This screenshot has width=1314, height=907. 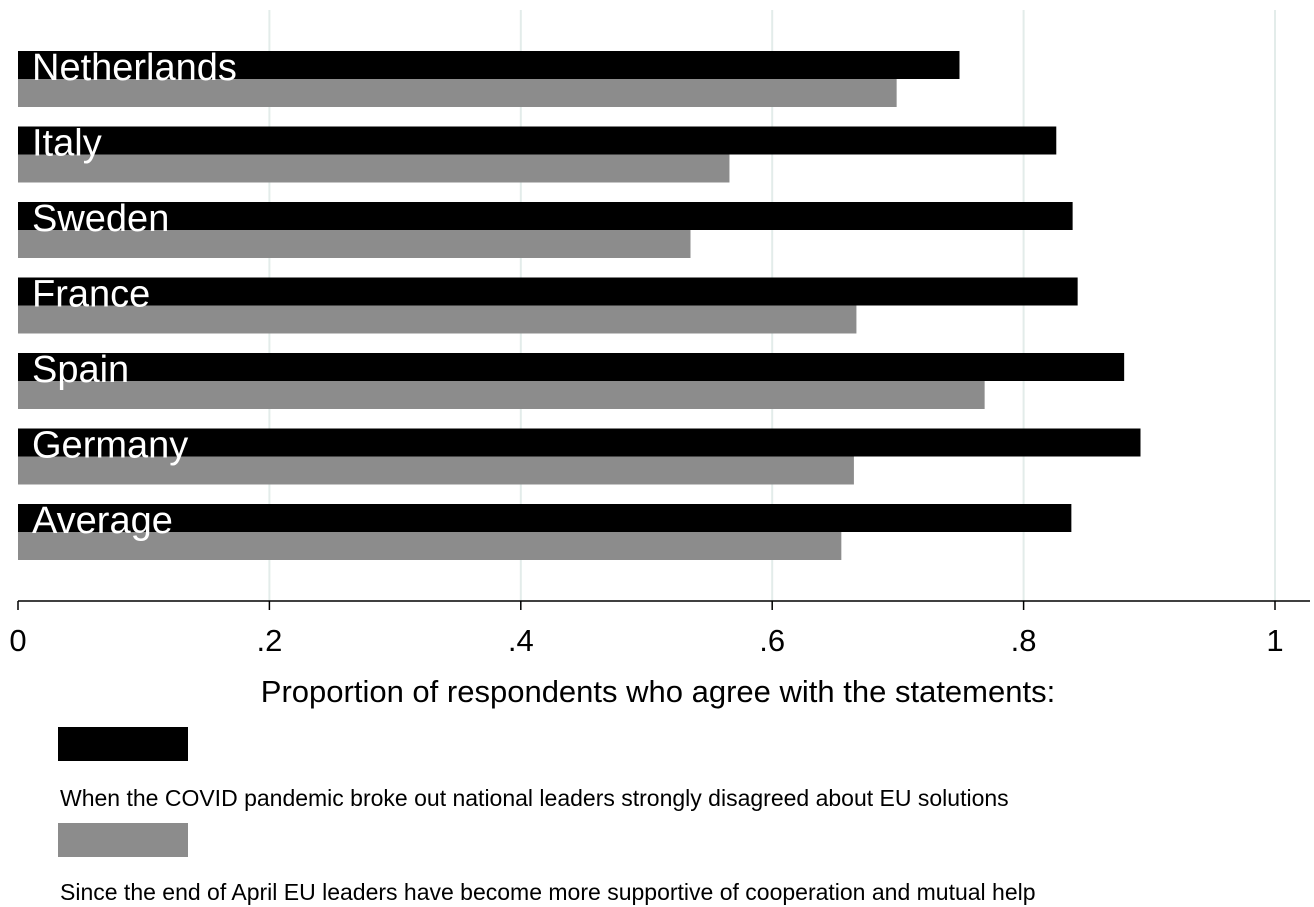 I want to click on category-label: Italy, so click(x=67, y=144).